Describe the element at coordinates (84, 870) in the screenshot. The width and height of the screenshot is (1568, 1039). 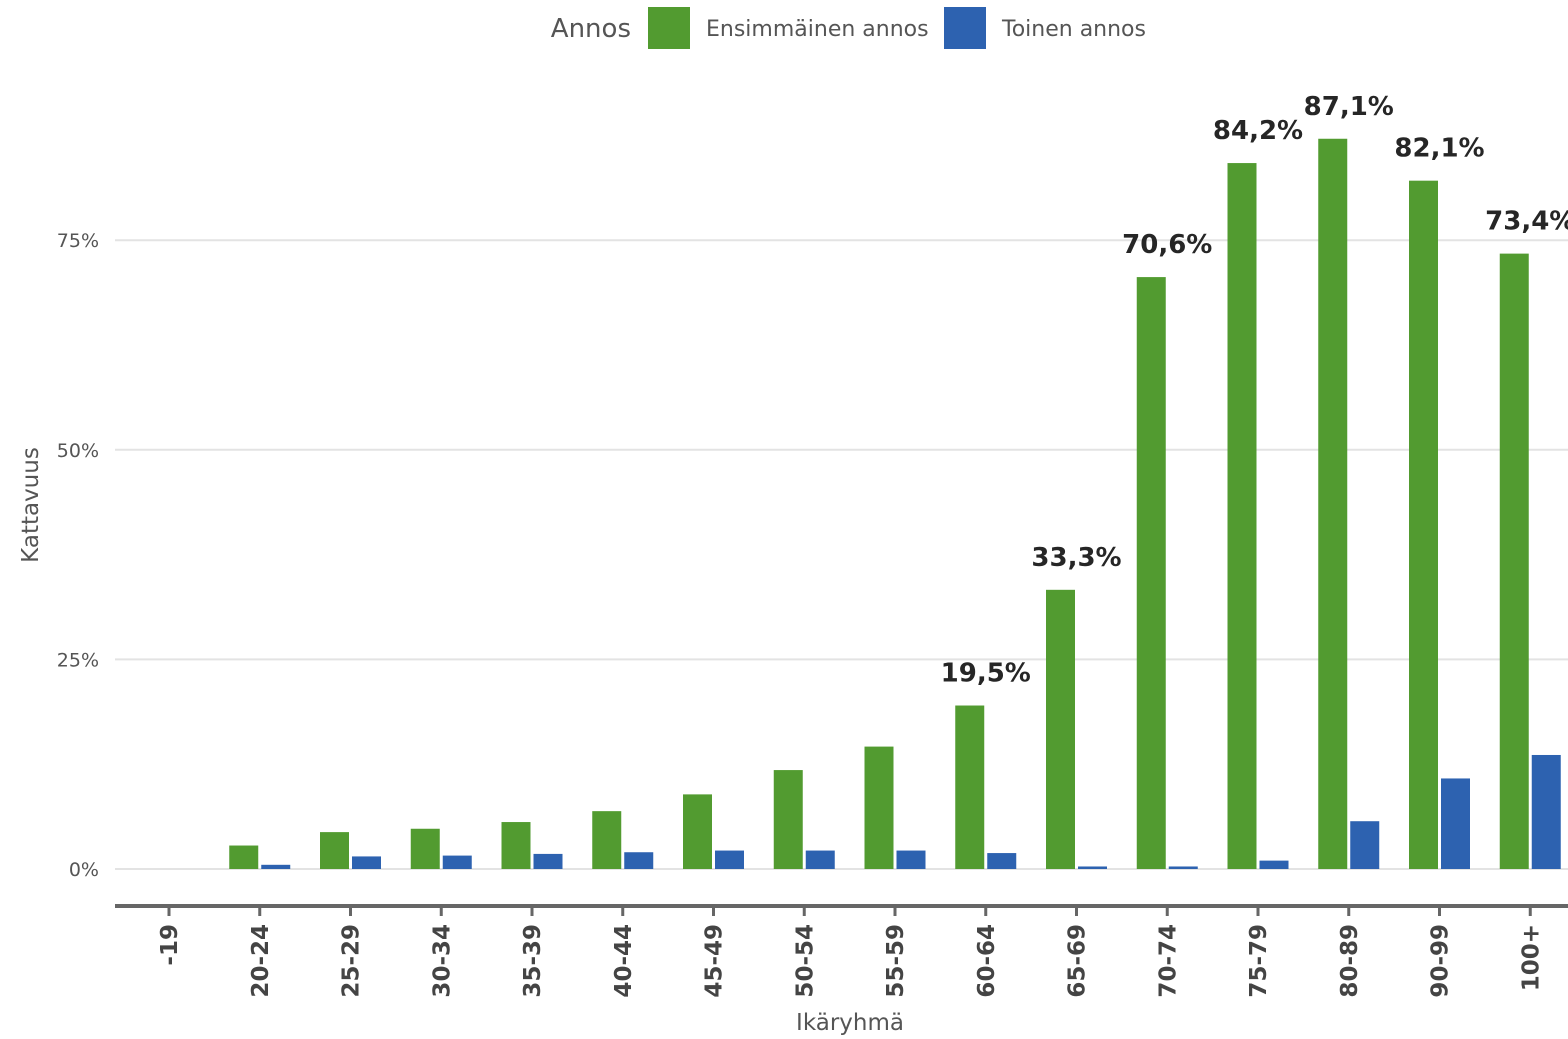
I see `y-tick-label: 0%` at that location.